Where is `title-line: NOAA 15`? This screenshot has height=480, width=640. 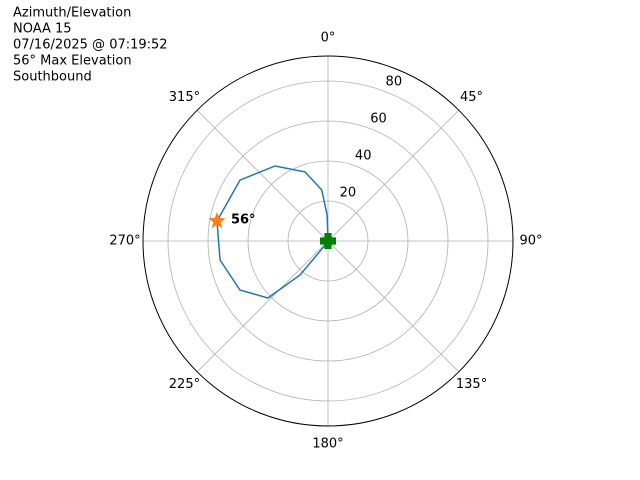 title-line: NOAA 15 is located at coordinates (42, 29).